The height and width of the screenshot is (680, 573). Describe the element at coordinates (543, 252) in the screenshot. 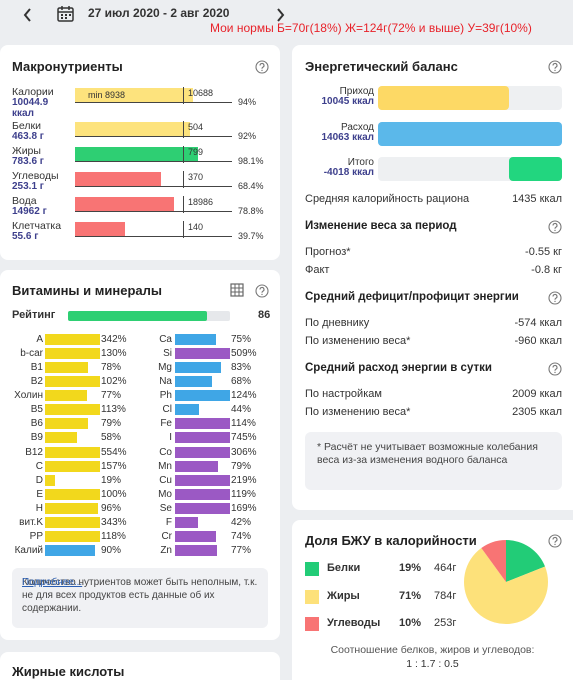

I see `row-value: -0.55 кг` at that location.